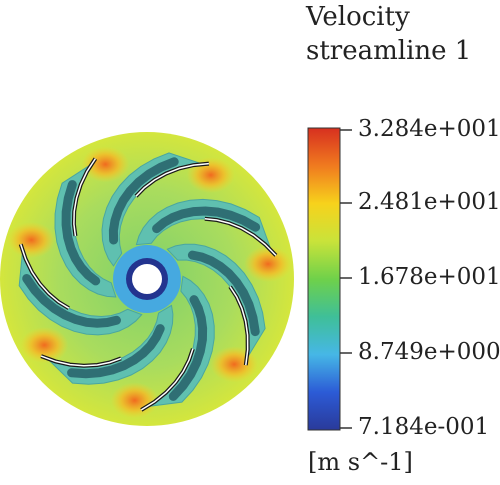 The width and height of the screenshot is (500, 485). I want to click on colorbar-ticks, so click(346, 279).